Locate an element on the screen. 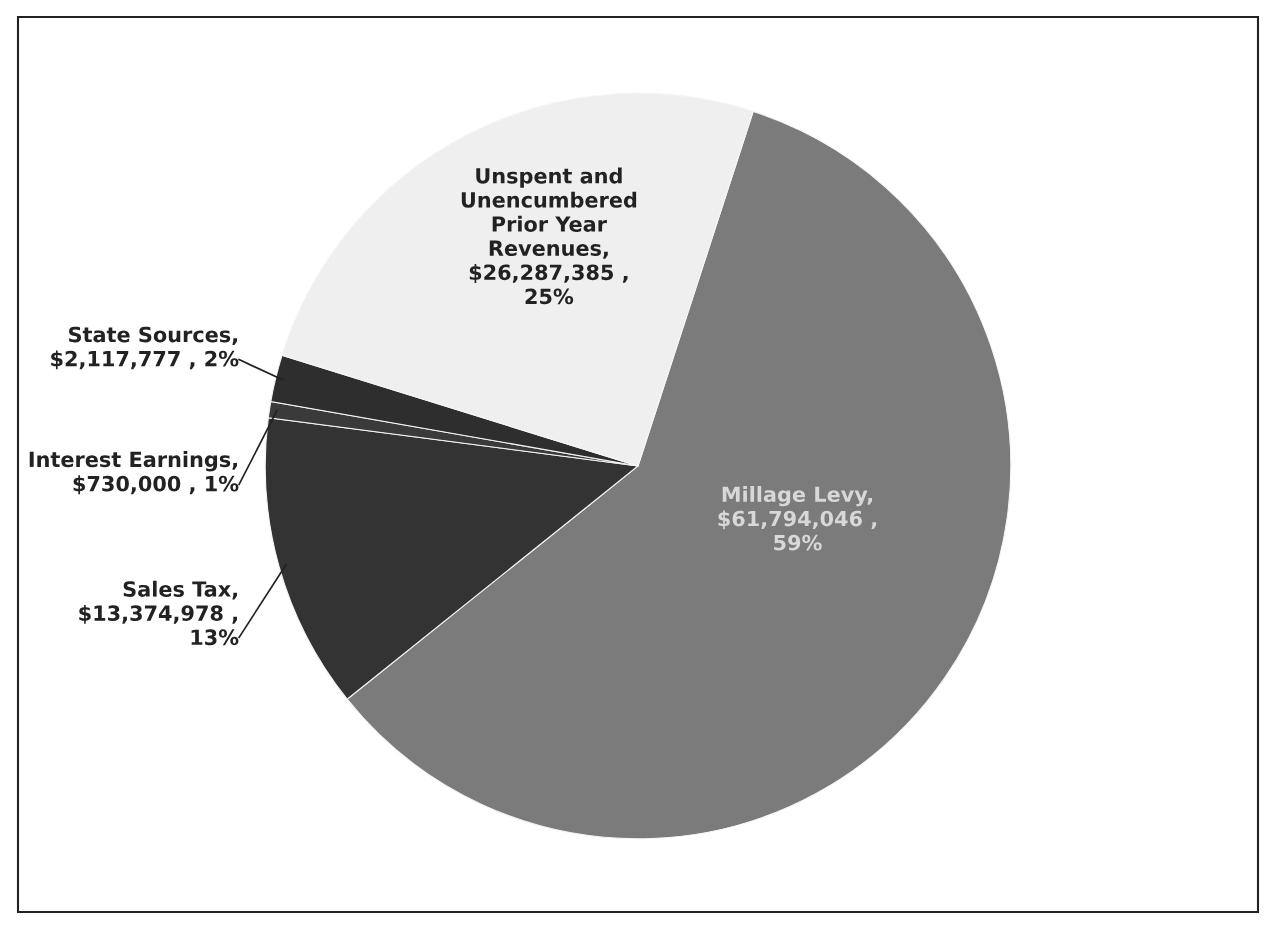 The height and width of the screenshot is (932, 1276). slice-label: Unspent and Unencumbered Prior Year Revenues, $26,287,385 , 25% is located at coordinates (549, 236).